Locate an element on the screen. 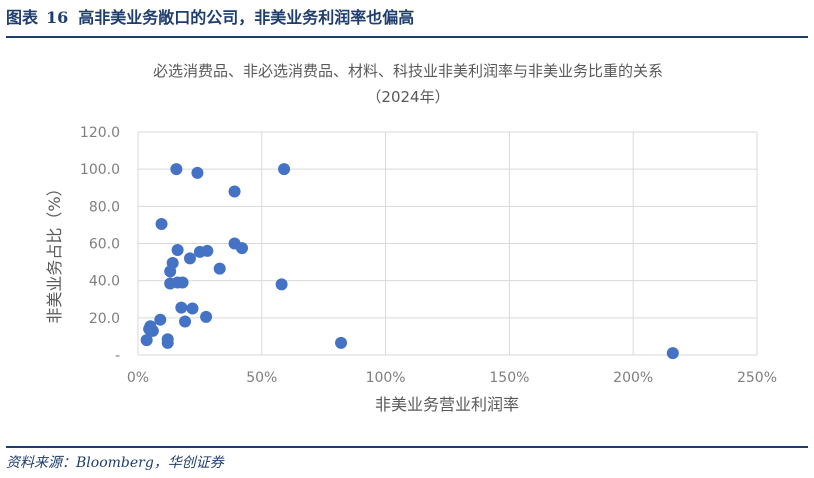  y-axis-ticks: - 20.0 40.0 60.0 80.0 100.0 120.0 is located at coordinates (100, 244).